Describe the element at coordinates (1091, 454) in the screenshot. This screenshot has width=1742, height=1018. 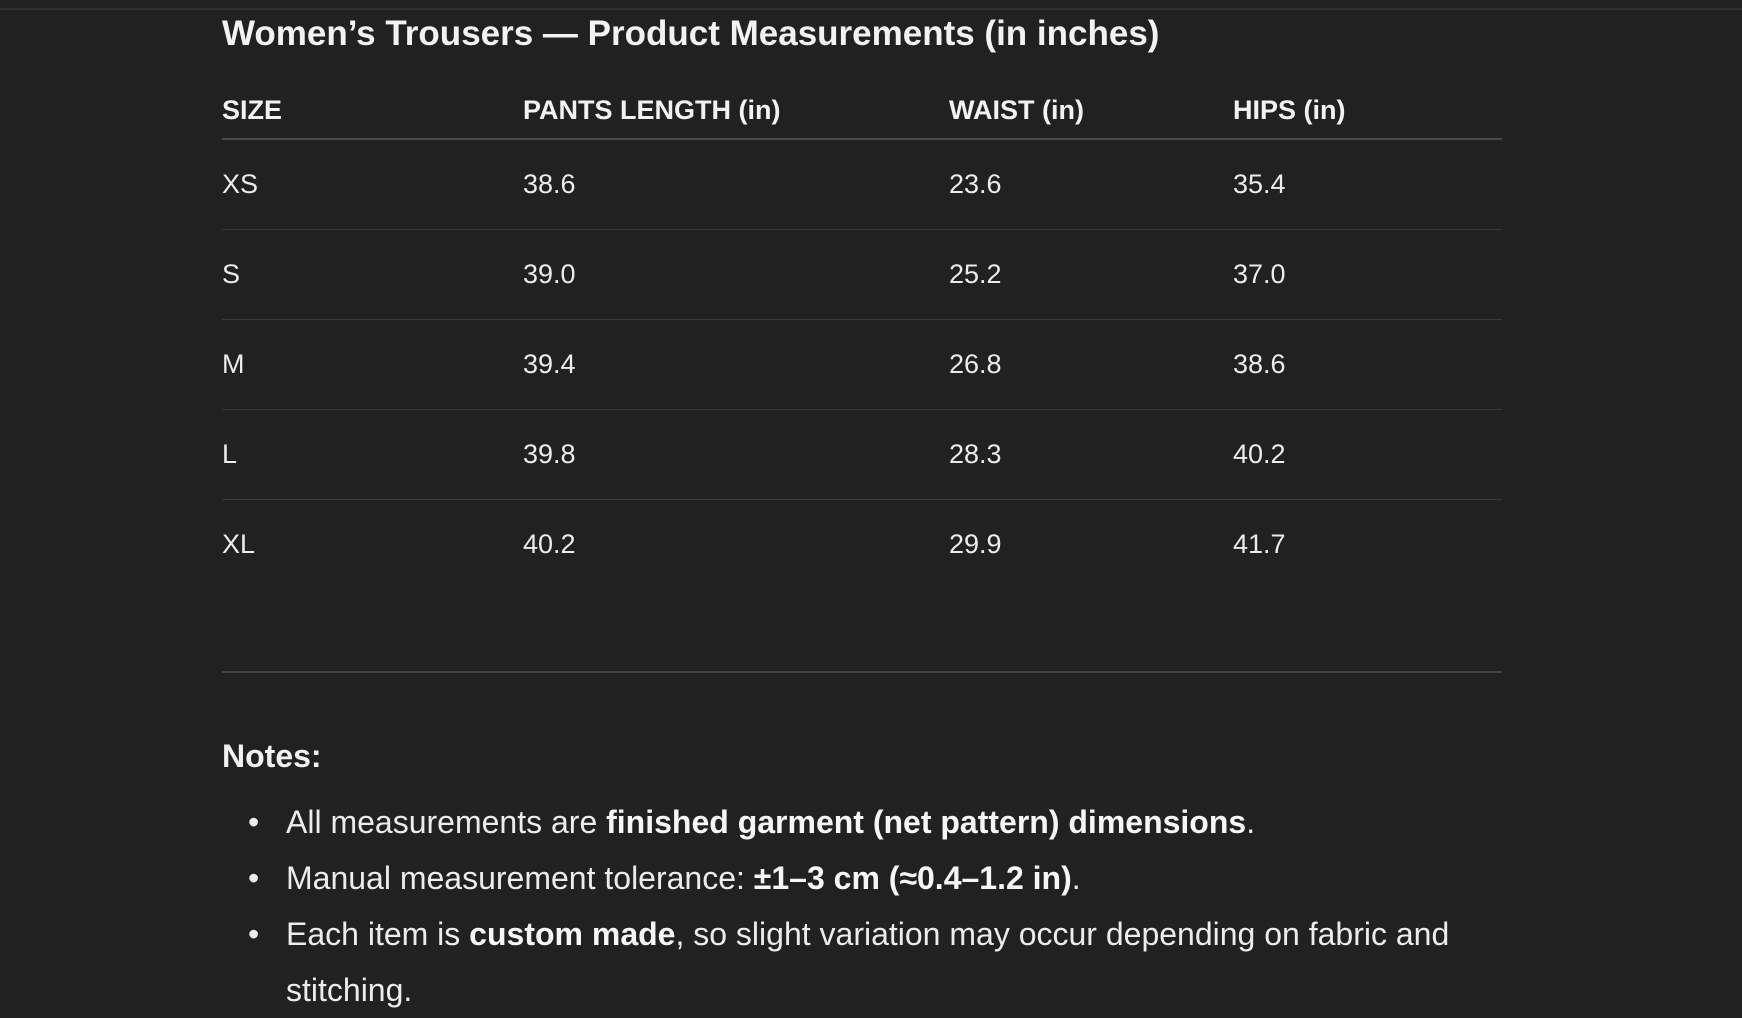
I see `cell-waist: 28.3` at that location.